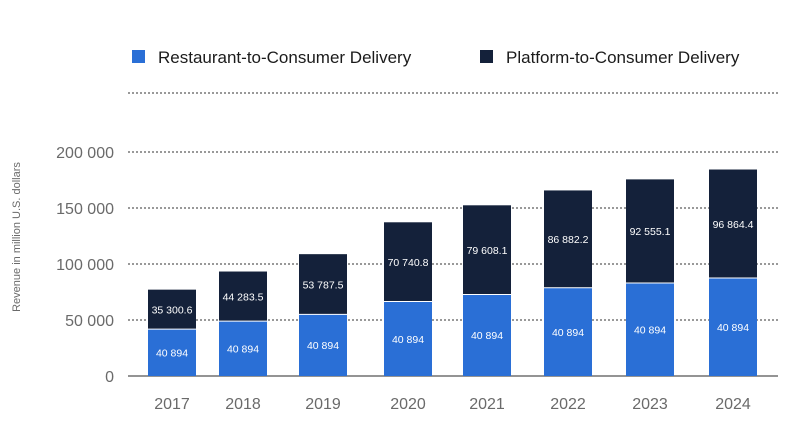 The height and width of the screenshot is (445, 800). Describe the element at coordinates (408, 404) in the screenshot. I see `x-tick-label: 2020` at that location.